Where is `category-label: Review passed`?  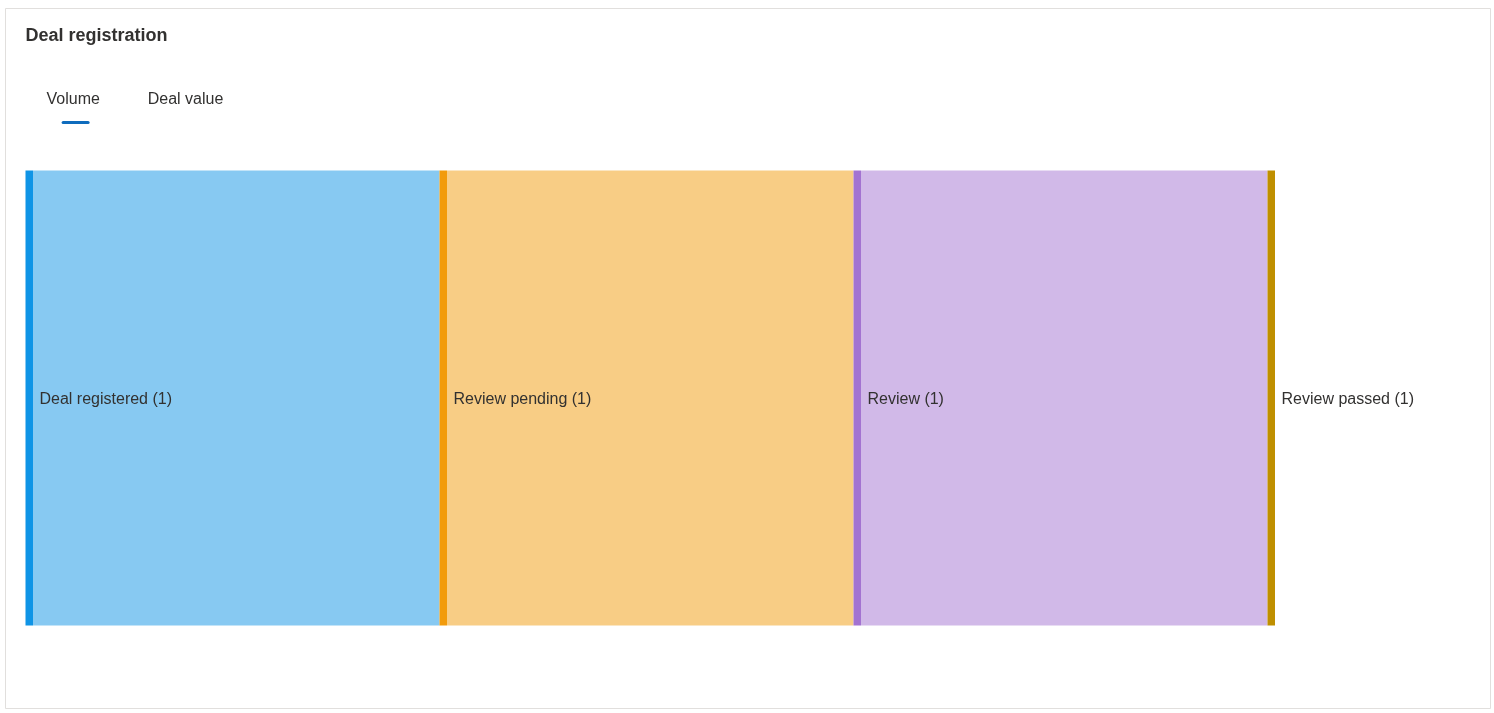 category-label: Review passed is located at coordinates (1335, 398).